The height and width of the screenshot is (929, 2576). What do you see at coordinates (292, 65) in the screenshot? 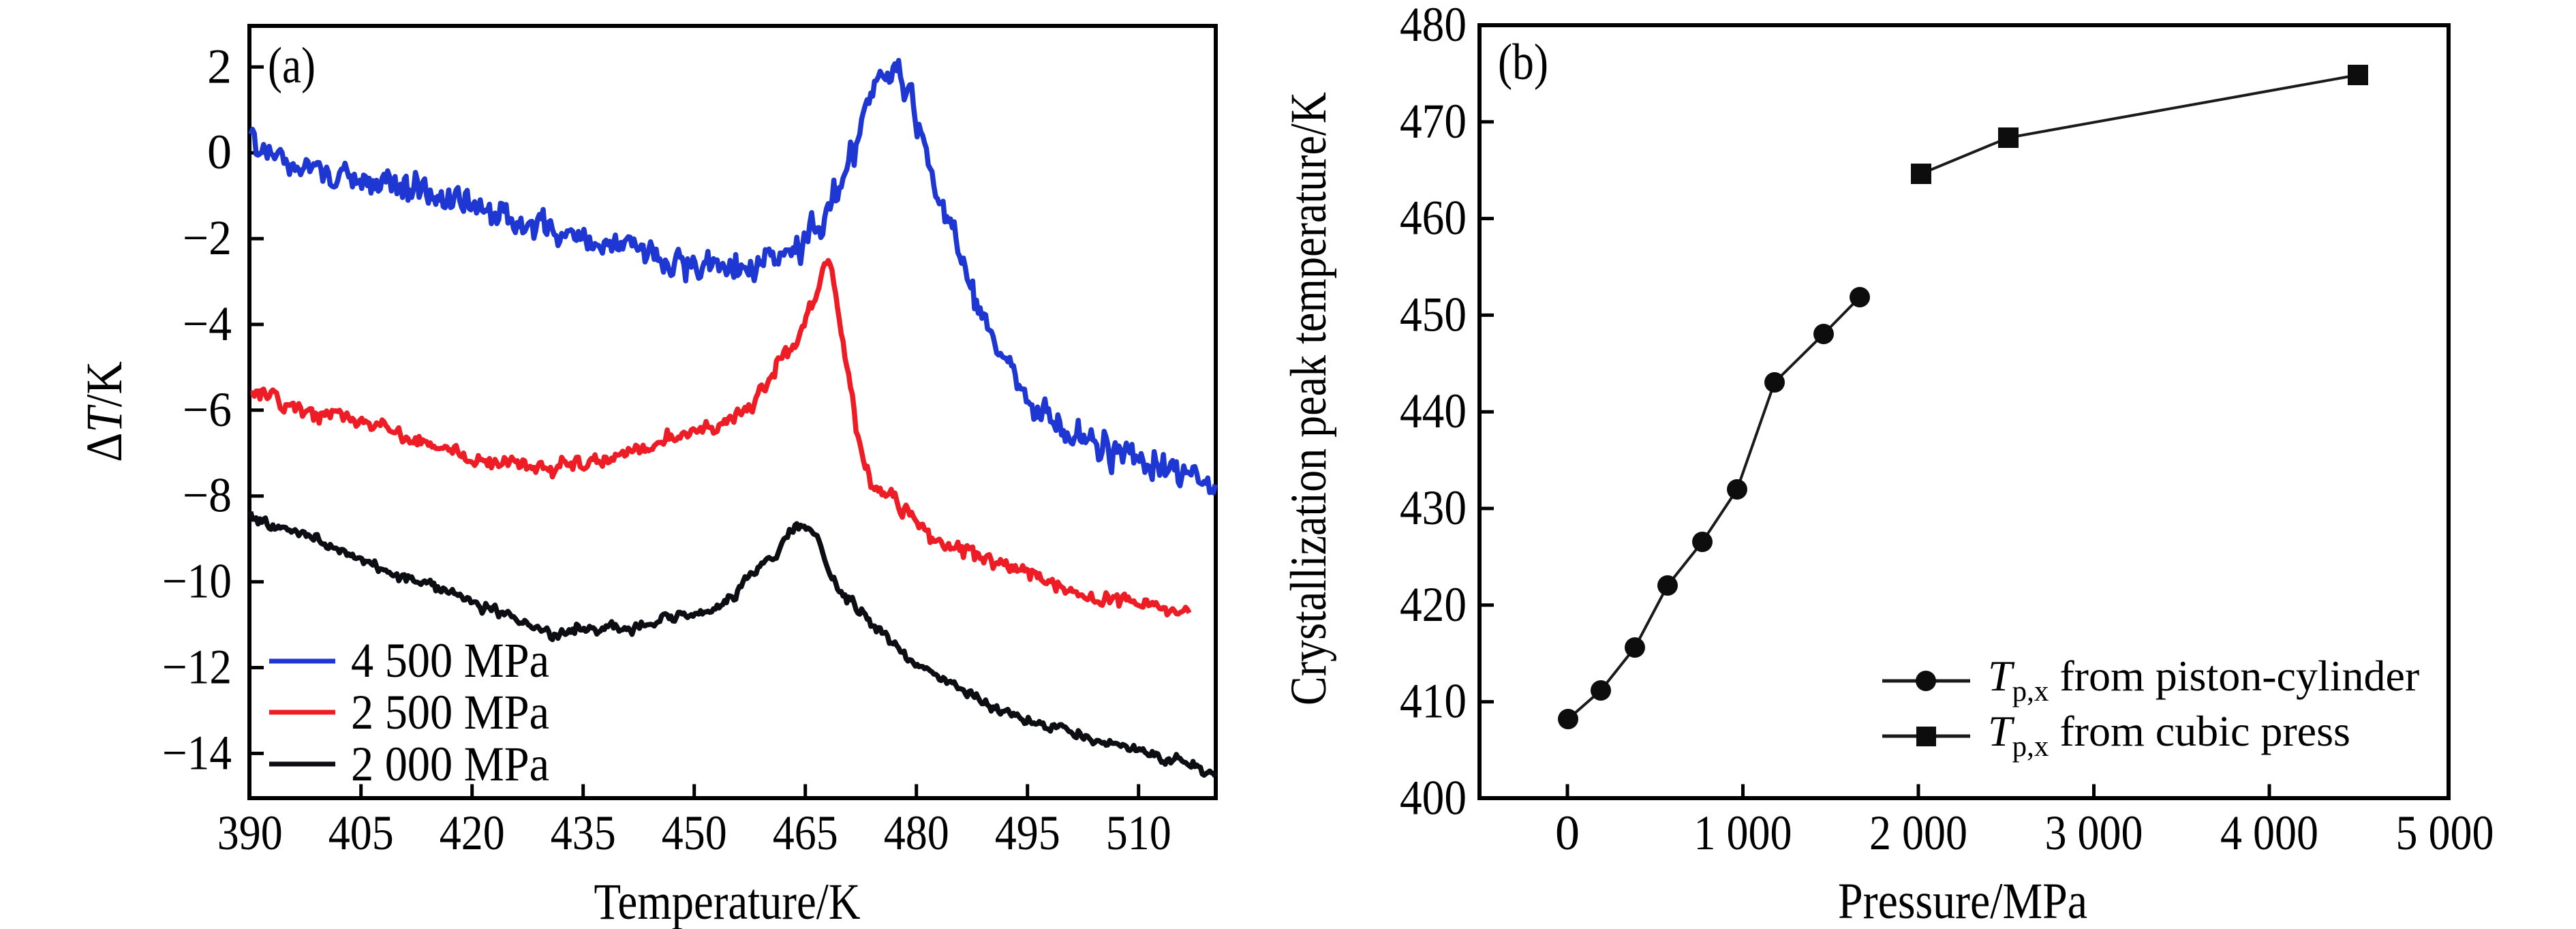
I see `svg-text: (a)` at bounding box center [292, 65].